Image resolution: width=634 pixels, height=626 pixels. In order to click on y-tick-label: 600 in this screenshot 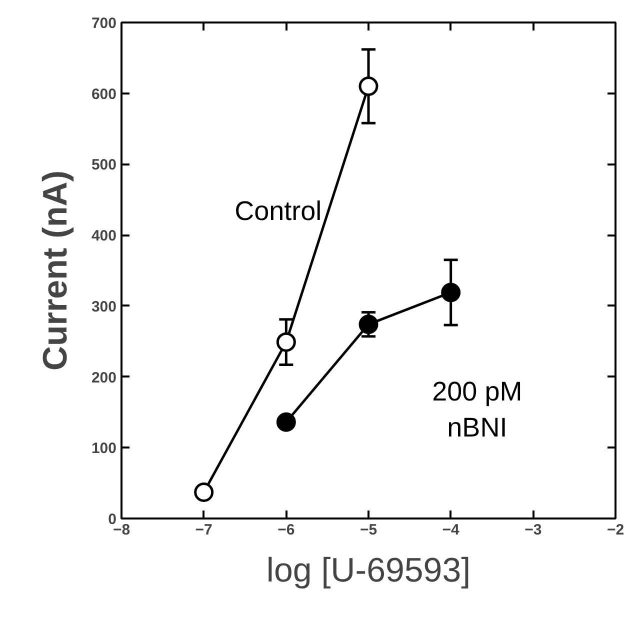, I will do `click(104, 94)`.